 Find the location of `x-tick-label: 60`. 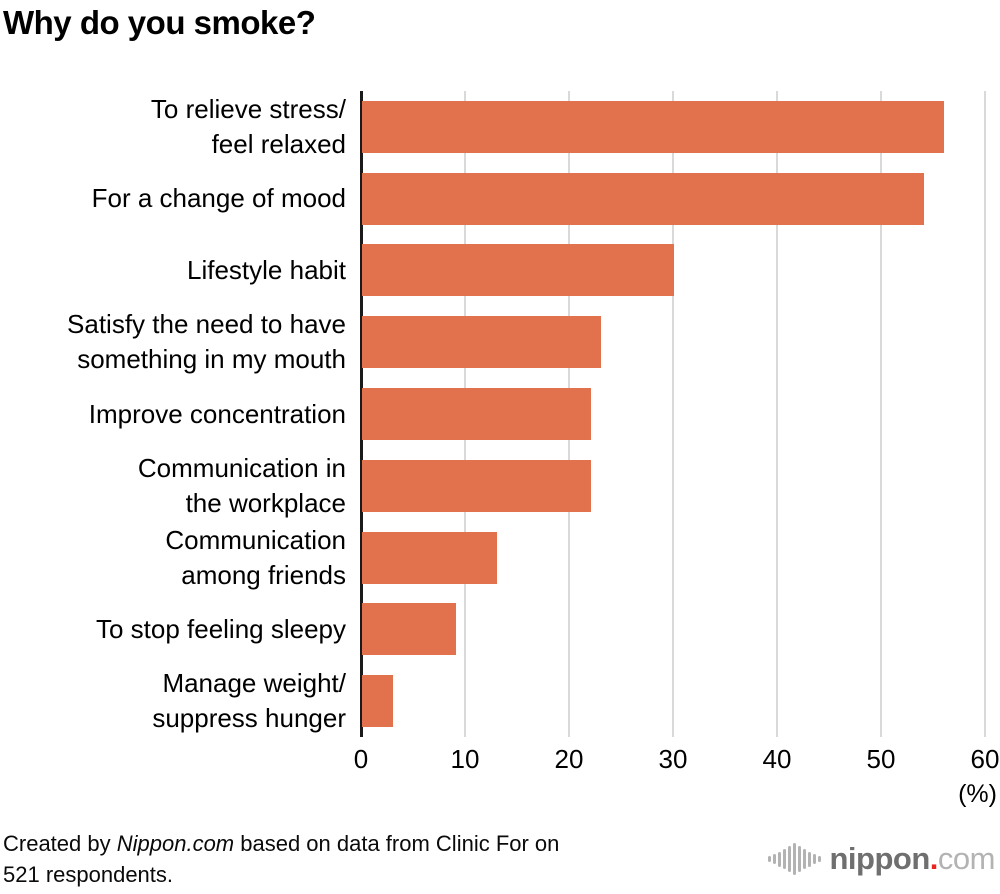

x-tick-label: 60 is located at coordinates (985, 759).